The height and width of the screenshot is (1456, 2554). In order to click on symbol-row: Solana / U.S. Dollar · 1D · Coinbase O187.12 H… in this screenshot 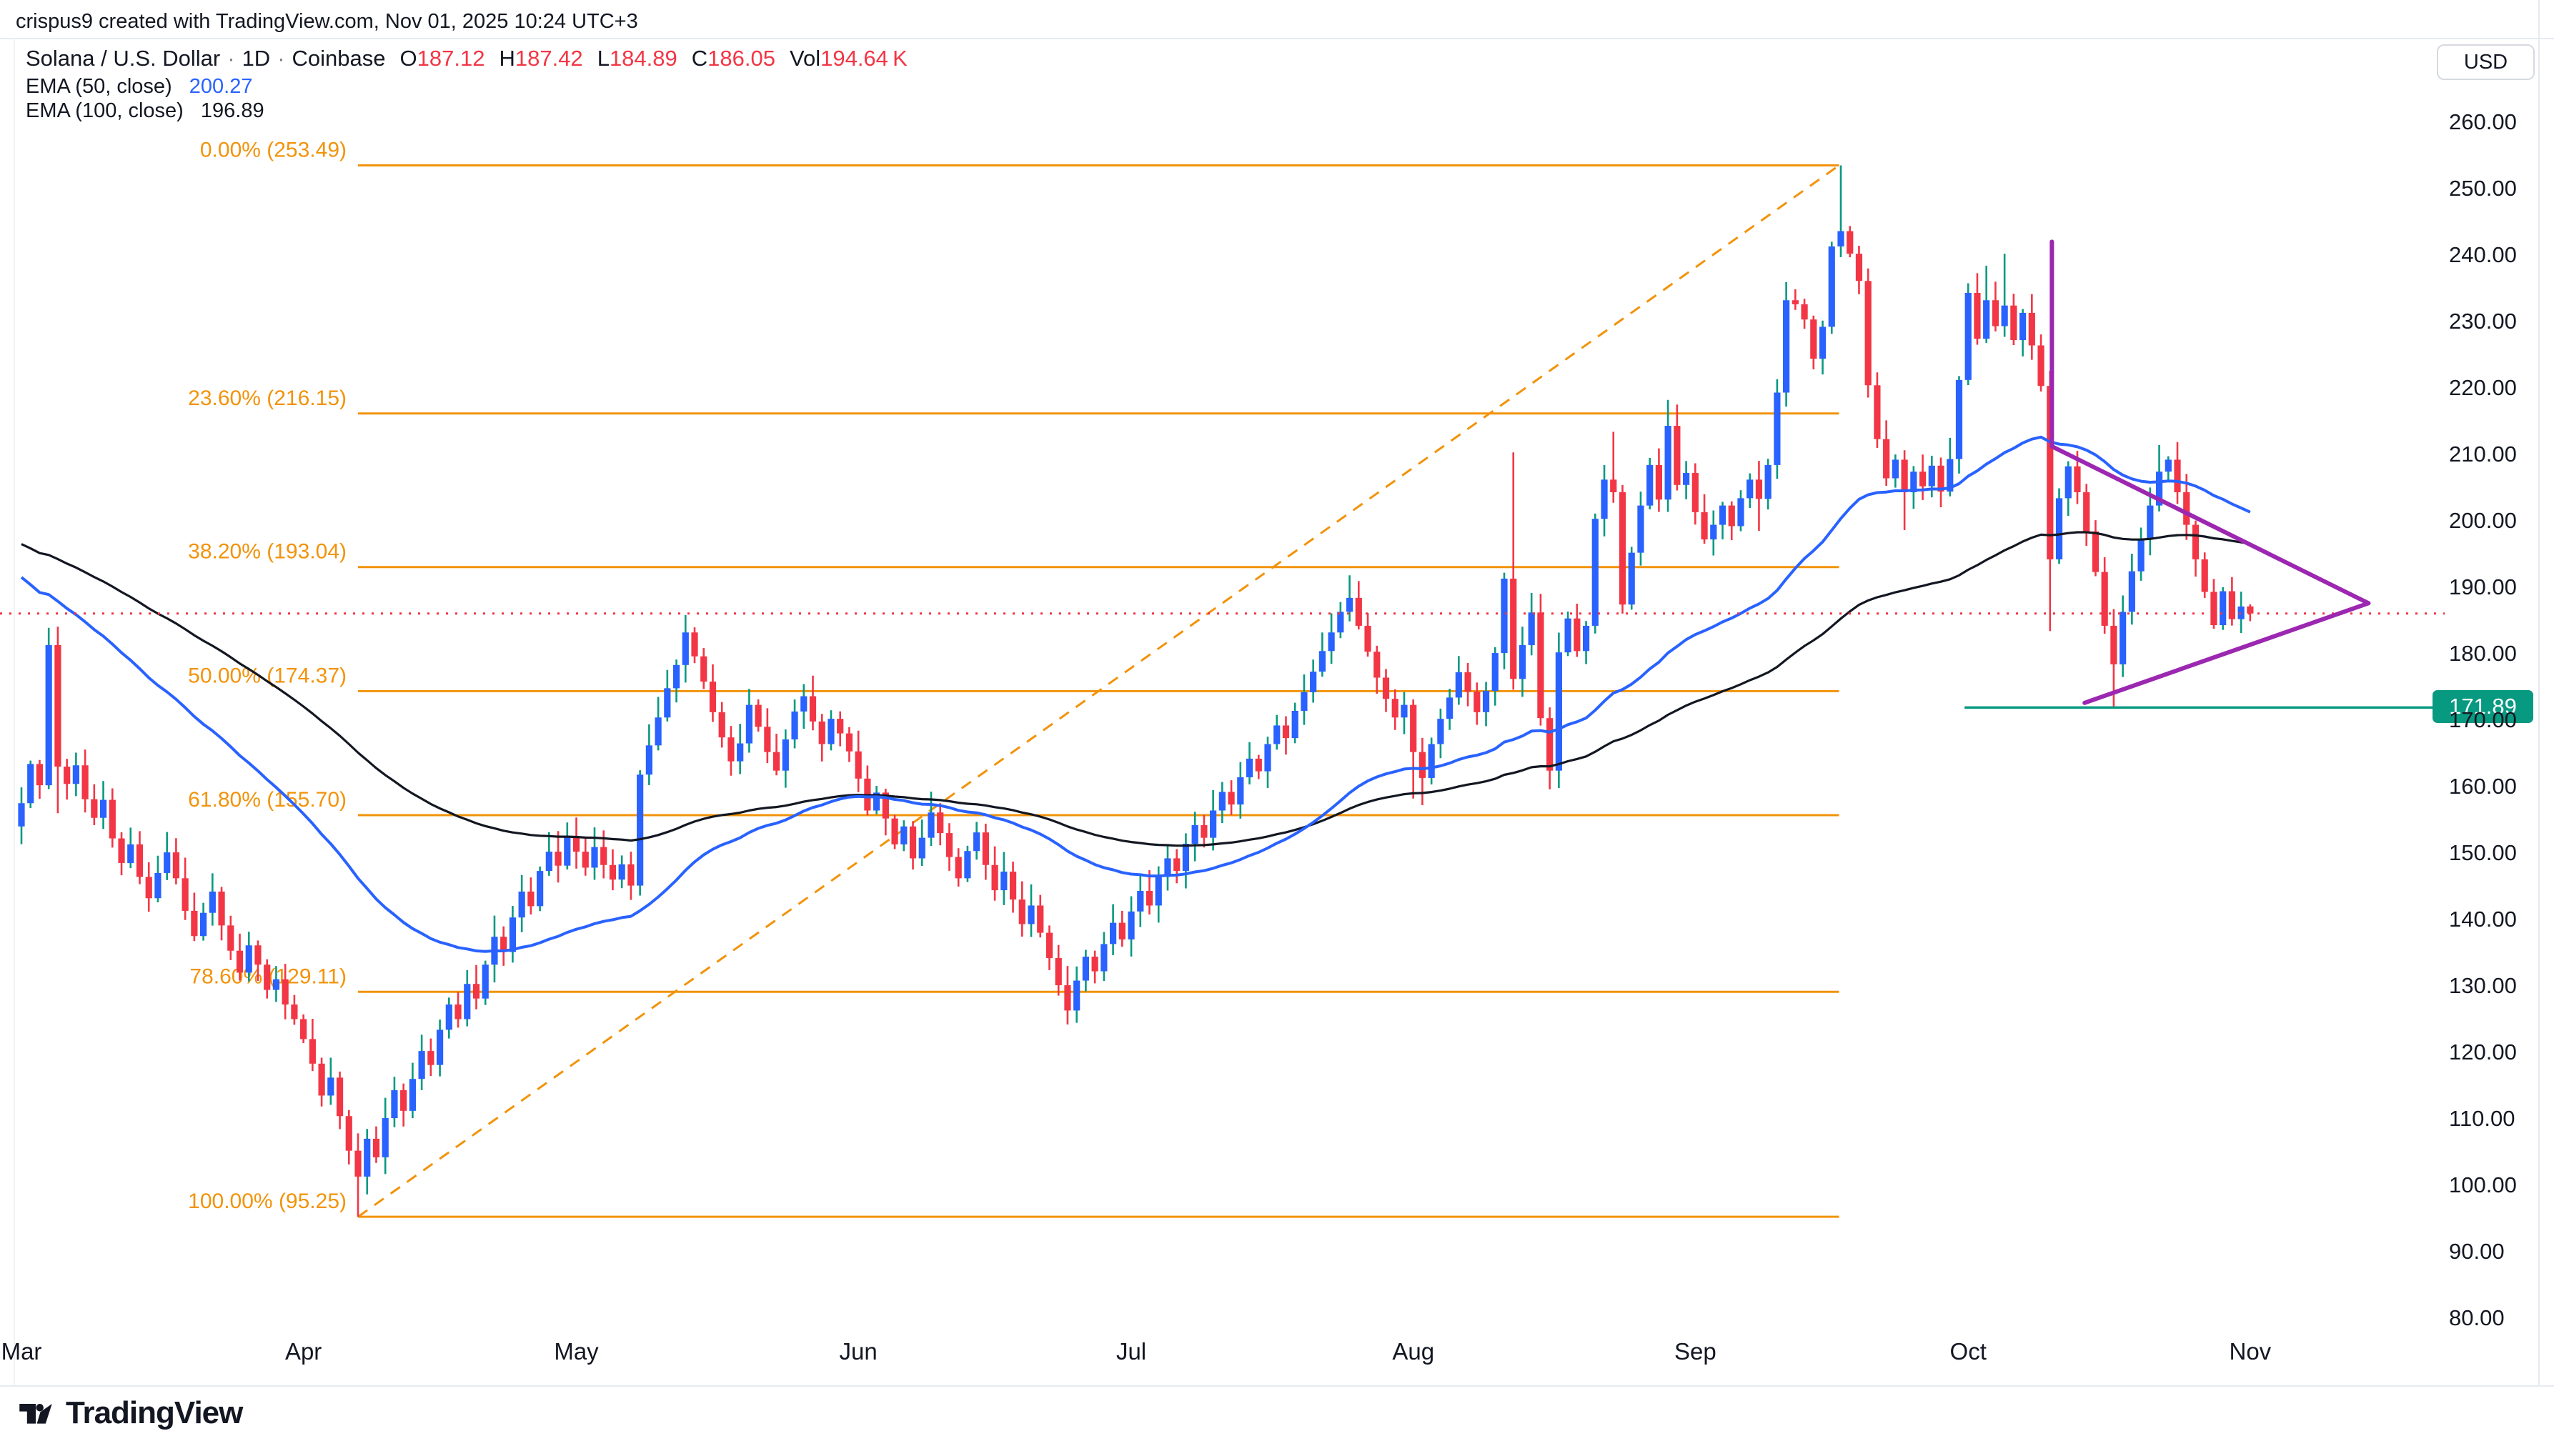, I will do `click(467, 58)`.